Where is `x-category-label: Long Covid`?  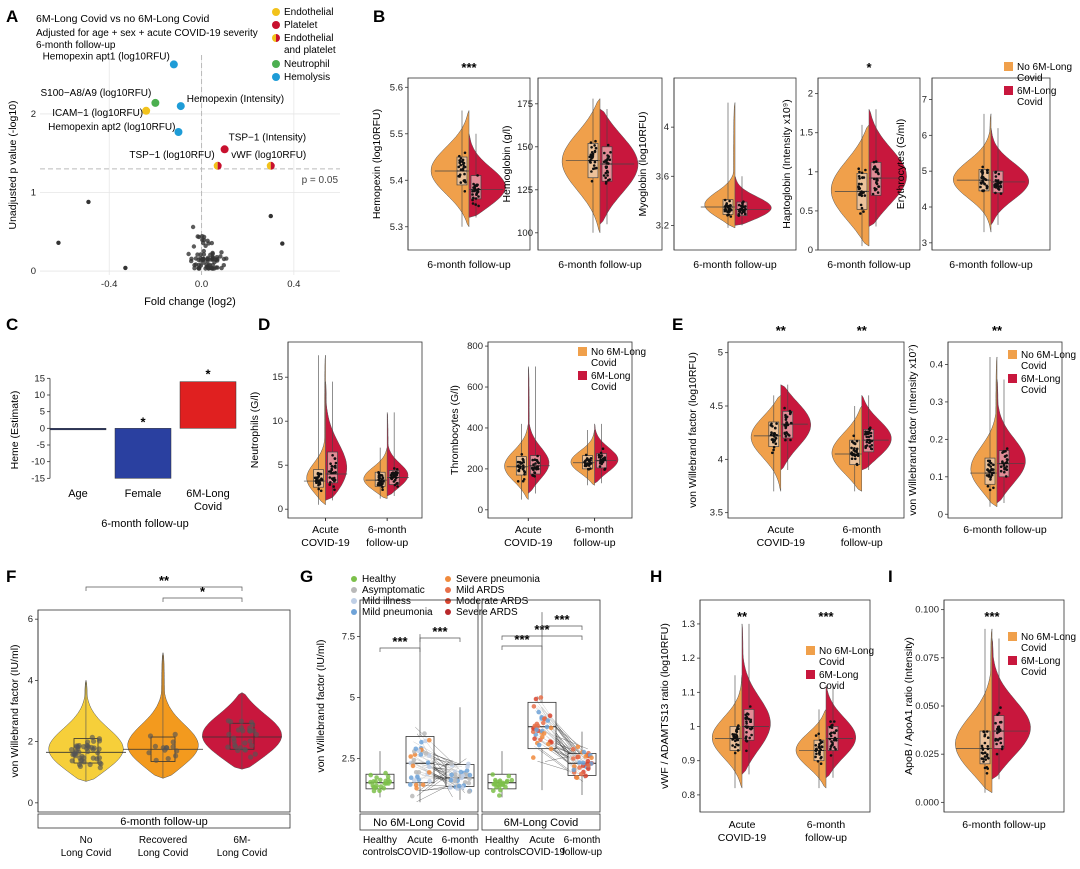 x-category-label: Long Covid is located at coordinates (163, 853).